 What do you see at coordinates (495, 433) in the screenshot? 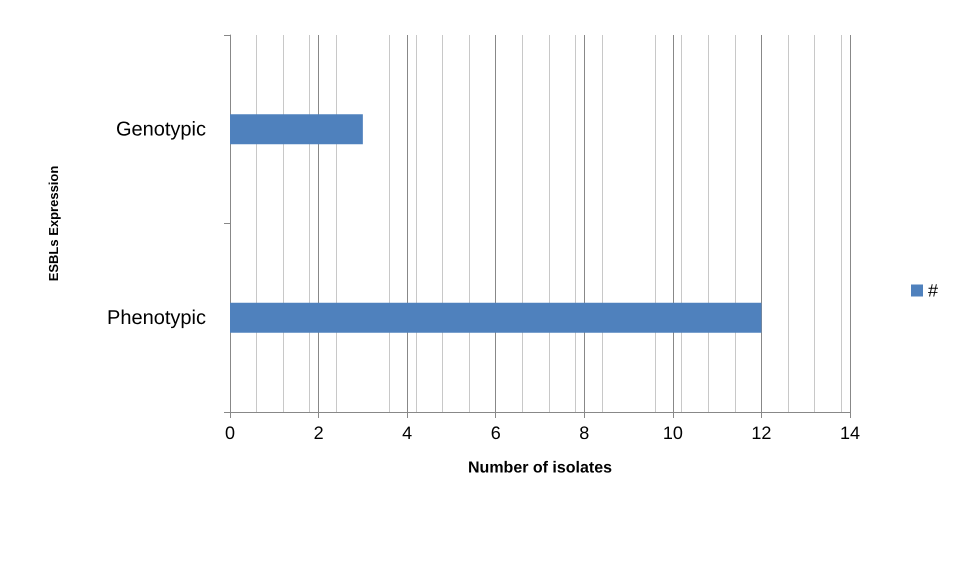
I see `x-tick-label: 6` at bounding box center [495, 433].